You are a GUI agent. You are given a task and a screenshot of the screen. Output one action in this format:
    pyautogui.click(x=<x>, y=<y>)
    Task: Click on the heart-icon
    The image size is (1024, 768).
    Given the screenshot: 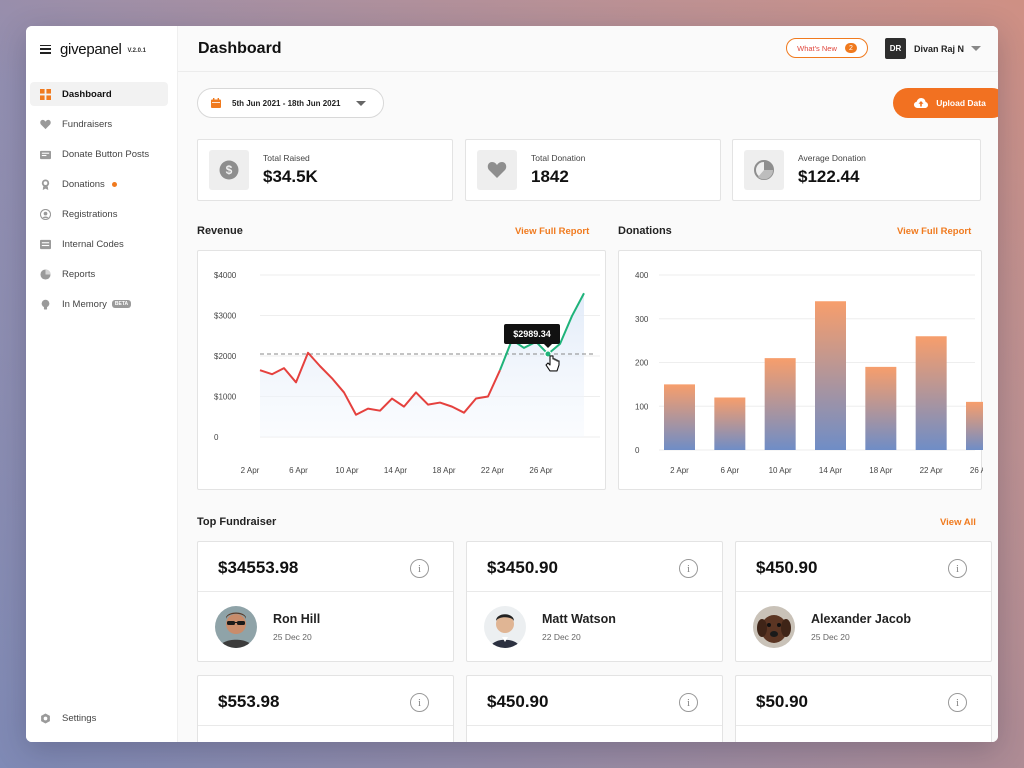 What is the action you would take?
    pyautogui.click(x=497, y=170)
    